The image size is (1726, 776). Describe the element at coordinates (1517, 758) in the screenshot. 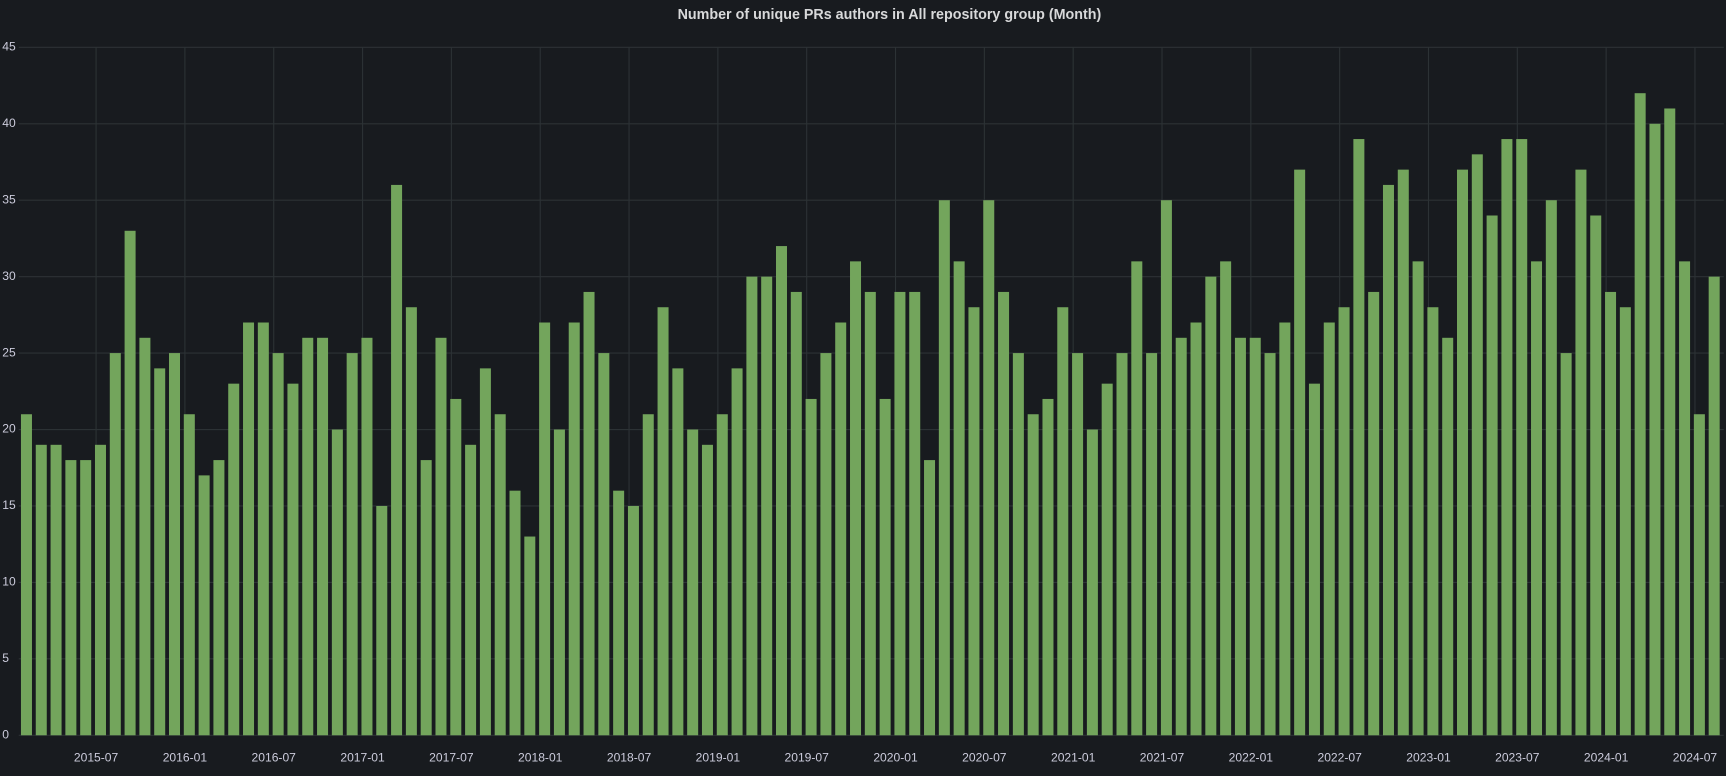

I see `x-tick-label: 2023-07` at that location.